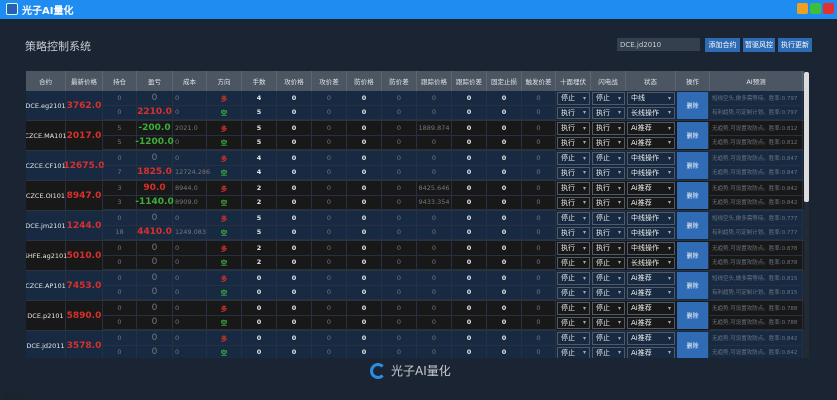 The height and width of the screenshot is (400, 837). Describe the element at coordinates (815, 8) in the screenshot. I see `maximize-icon` at that location.